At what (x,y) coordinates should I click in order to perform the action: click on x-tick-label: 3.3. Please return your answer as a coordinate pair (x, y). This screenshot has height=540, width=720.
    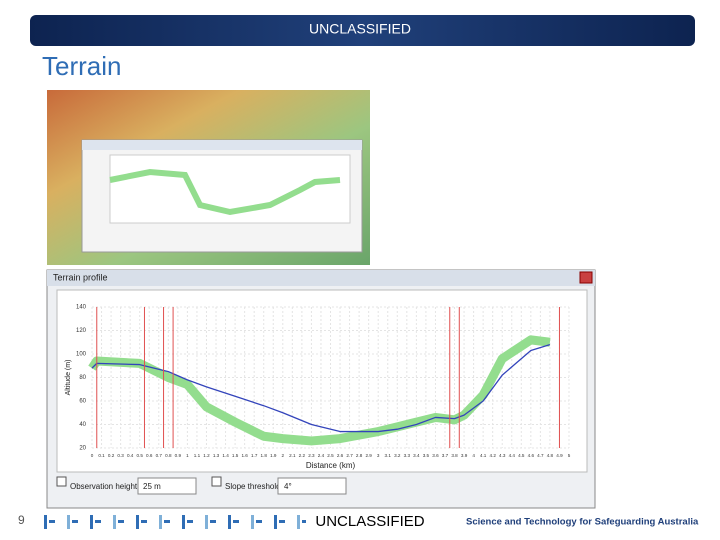
    Looking at the image, I should click on (407, 455).